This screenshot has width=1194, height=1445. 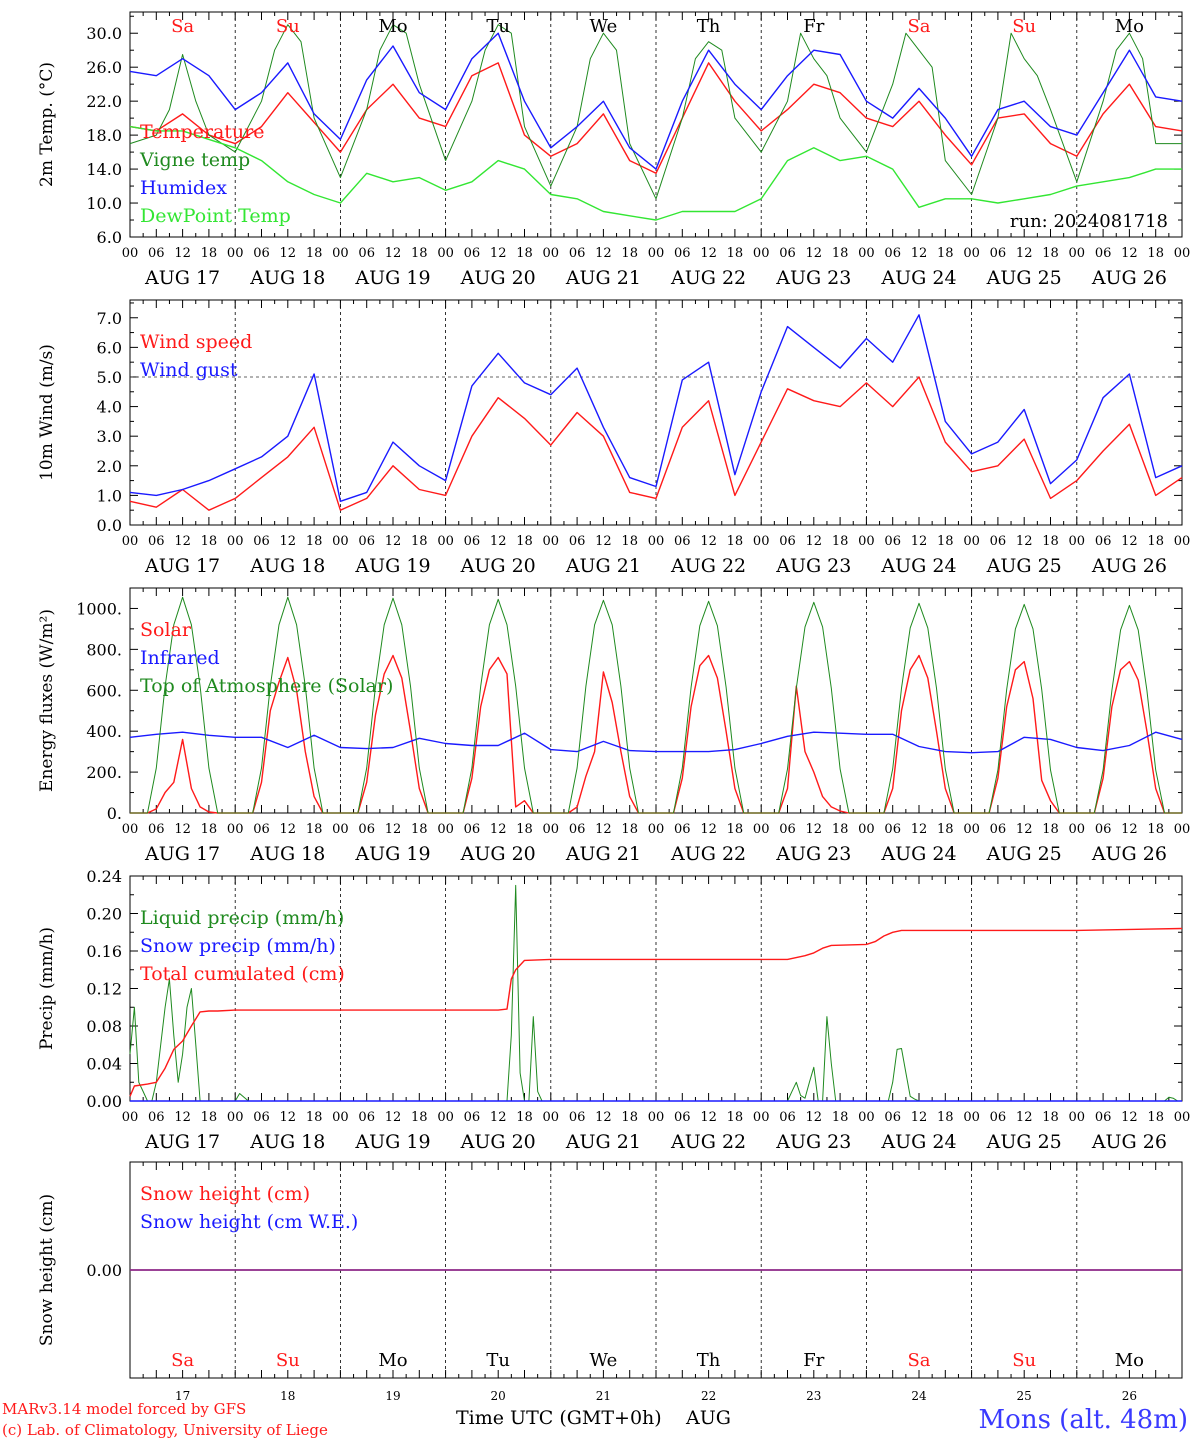 What do you see at coordinates (99, 608) in the screenshot?
I see `y-tick-label: 1000.` at bounding box center [99, 608].